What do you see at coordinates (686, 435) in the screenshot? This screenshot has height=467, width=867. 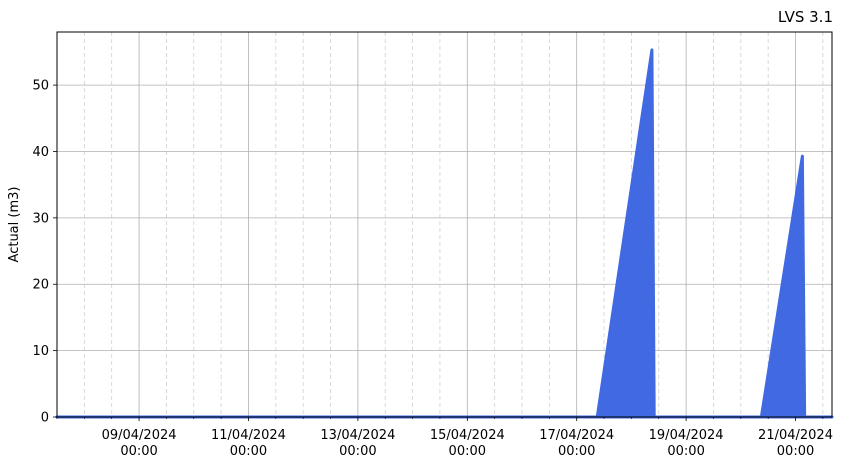 I see `x-tick-label-date: 19/04/2024` at bounding box center [686, 435].